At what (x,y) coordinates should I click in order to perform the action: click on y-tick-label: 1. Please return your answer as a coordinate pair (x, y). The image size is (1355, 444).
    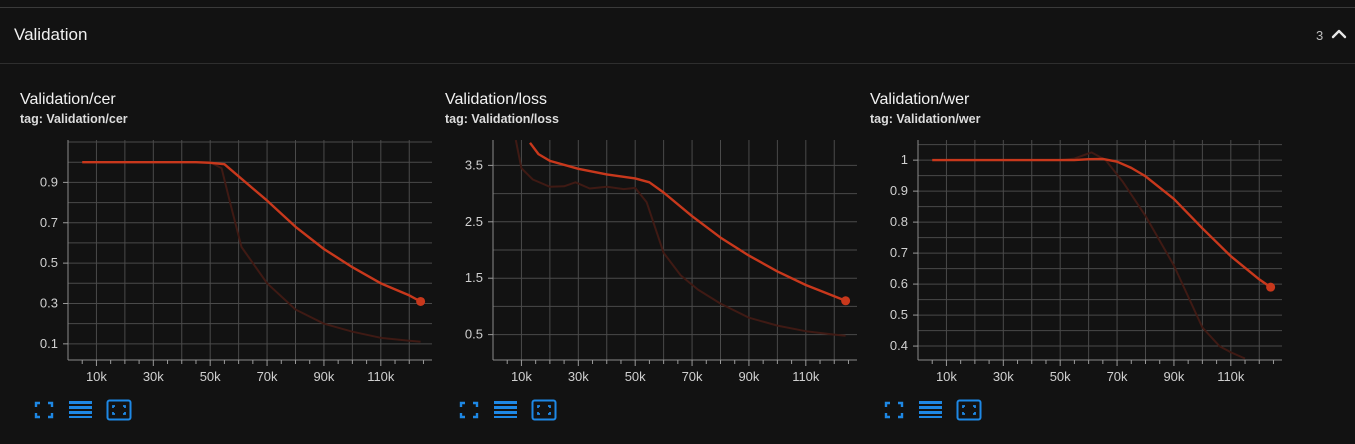
    Looking at the image, I should click on (904, 159).